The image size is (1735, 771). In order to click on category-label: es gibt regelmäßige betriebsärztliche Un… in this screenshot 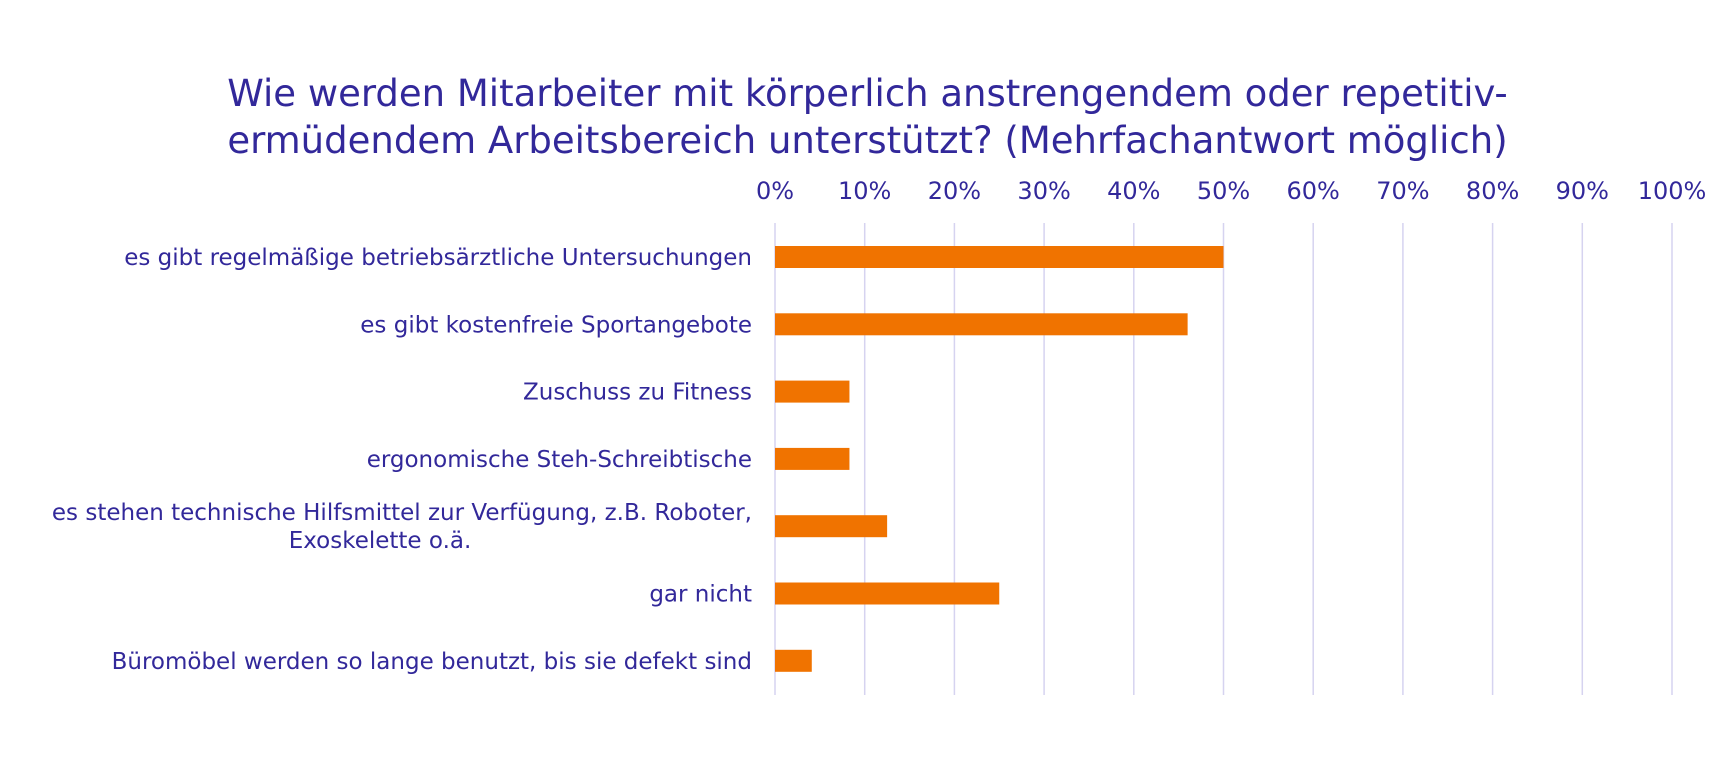, I will do `click(438, 258)`.